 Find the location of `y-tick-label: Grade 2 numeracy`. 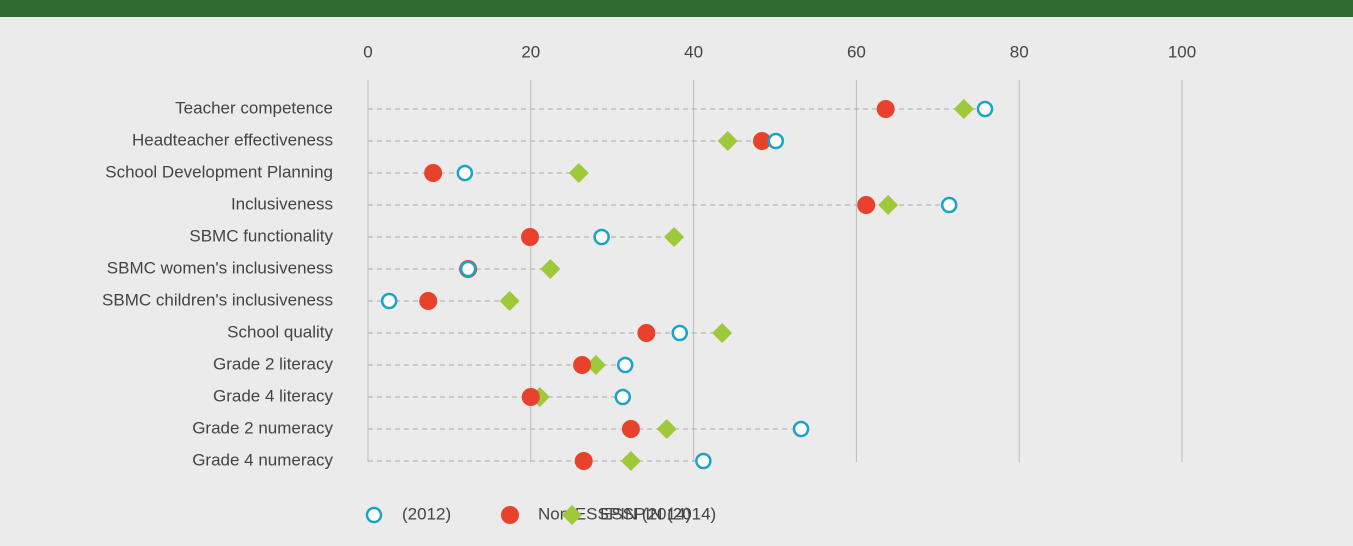

y-tick-label: Grade 2 numeracy is located at coordinates (262, 427).